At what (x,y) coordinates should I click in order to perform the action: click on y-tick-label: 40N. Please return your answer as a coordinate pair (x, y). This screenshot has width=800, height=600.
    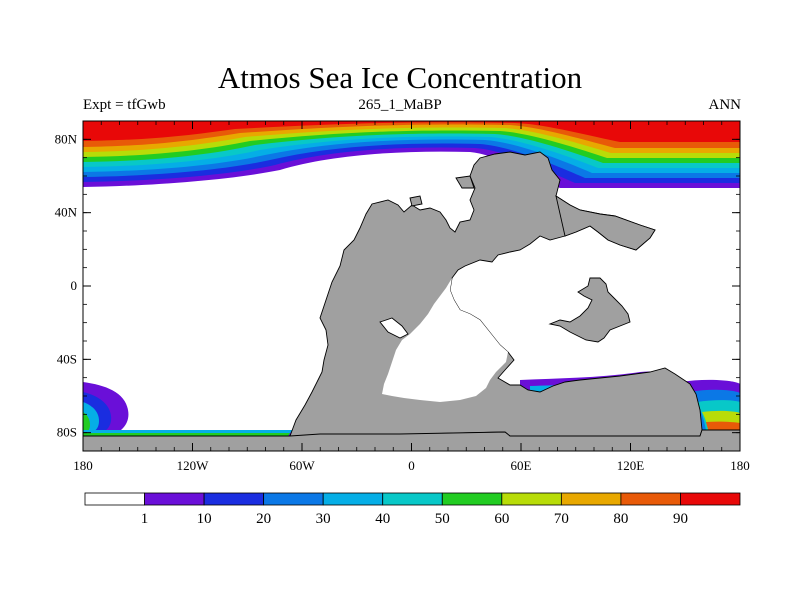
    Looking at the image, I should click on (66, 212).